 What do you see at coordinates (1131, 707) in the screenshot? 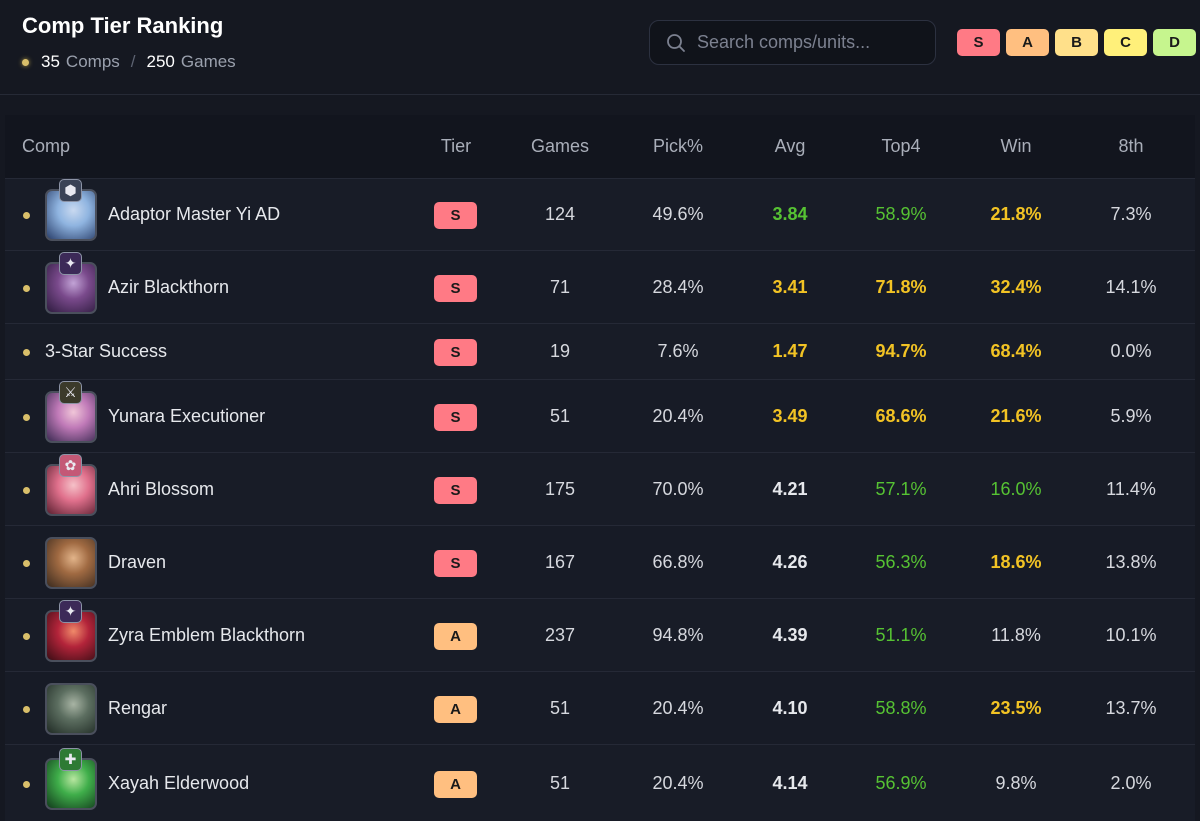
I see `eighth-cell: 13.7%` at bounding box center [1131, 707].